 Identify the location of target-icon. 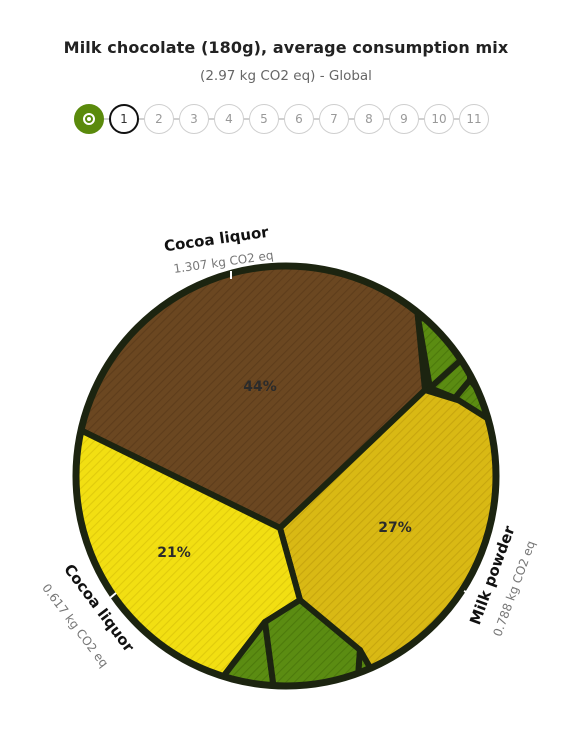
(89, 119).